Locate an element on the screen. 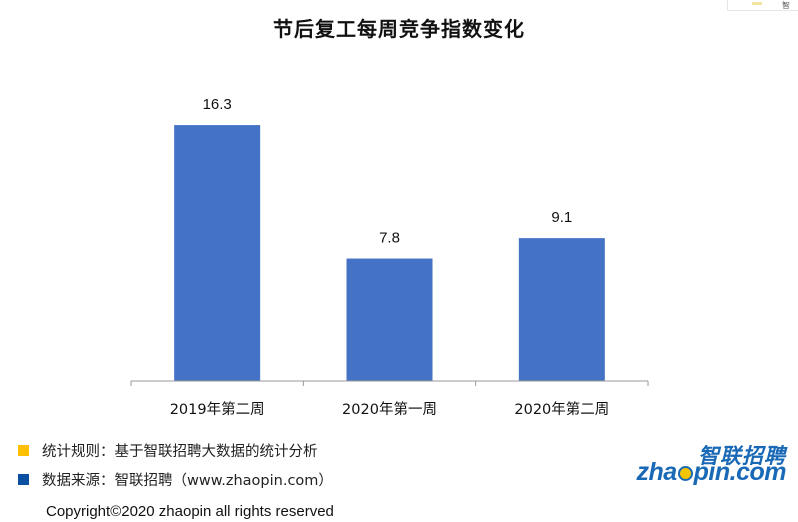 The height and width of the screenshot is (522, 798). x-axis-ticks is located at coordinates (389, 383).